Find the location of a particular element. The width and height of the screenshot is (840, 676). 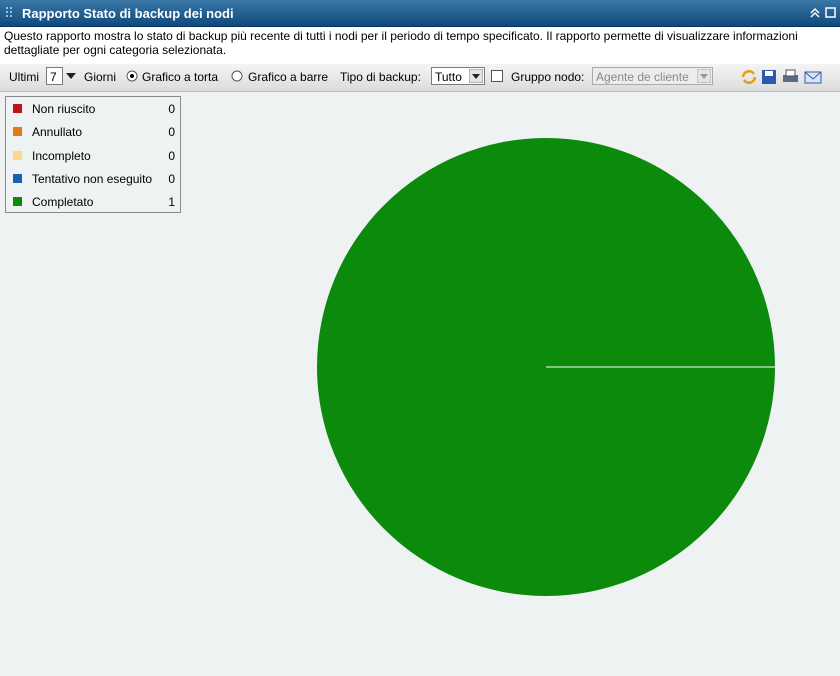

legend-value: 1 is located at coordinates (171, 202).